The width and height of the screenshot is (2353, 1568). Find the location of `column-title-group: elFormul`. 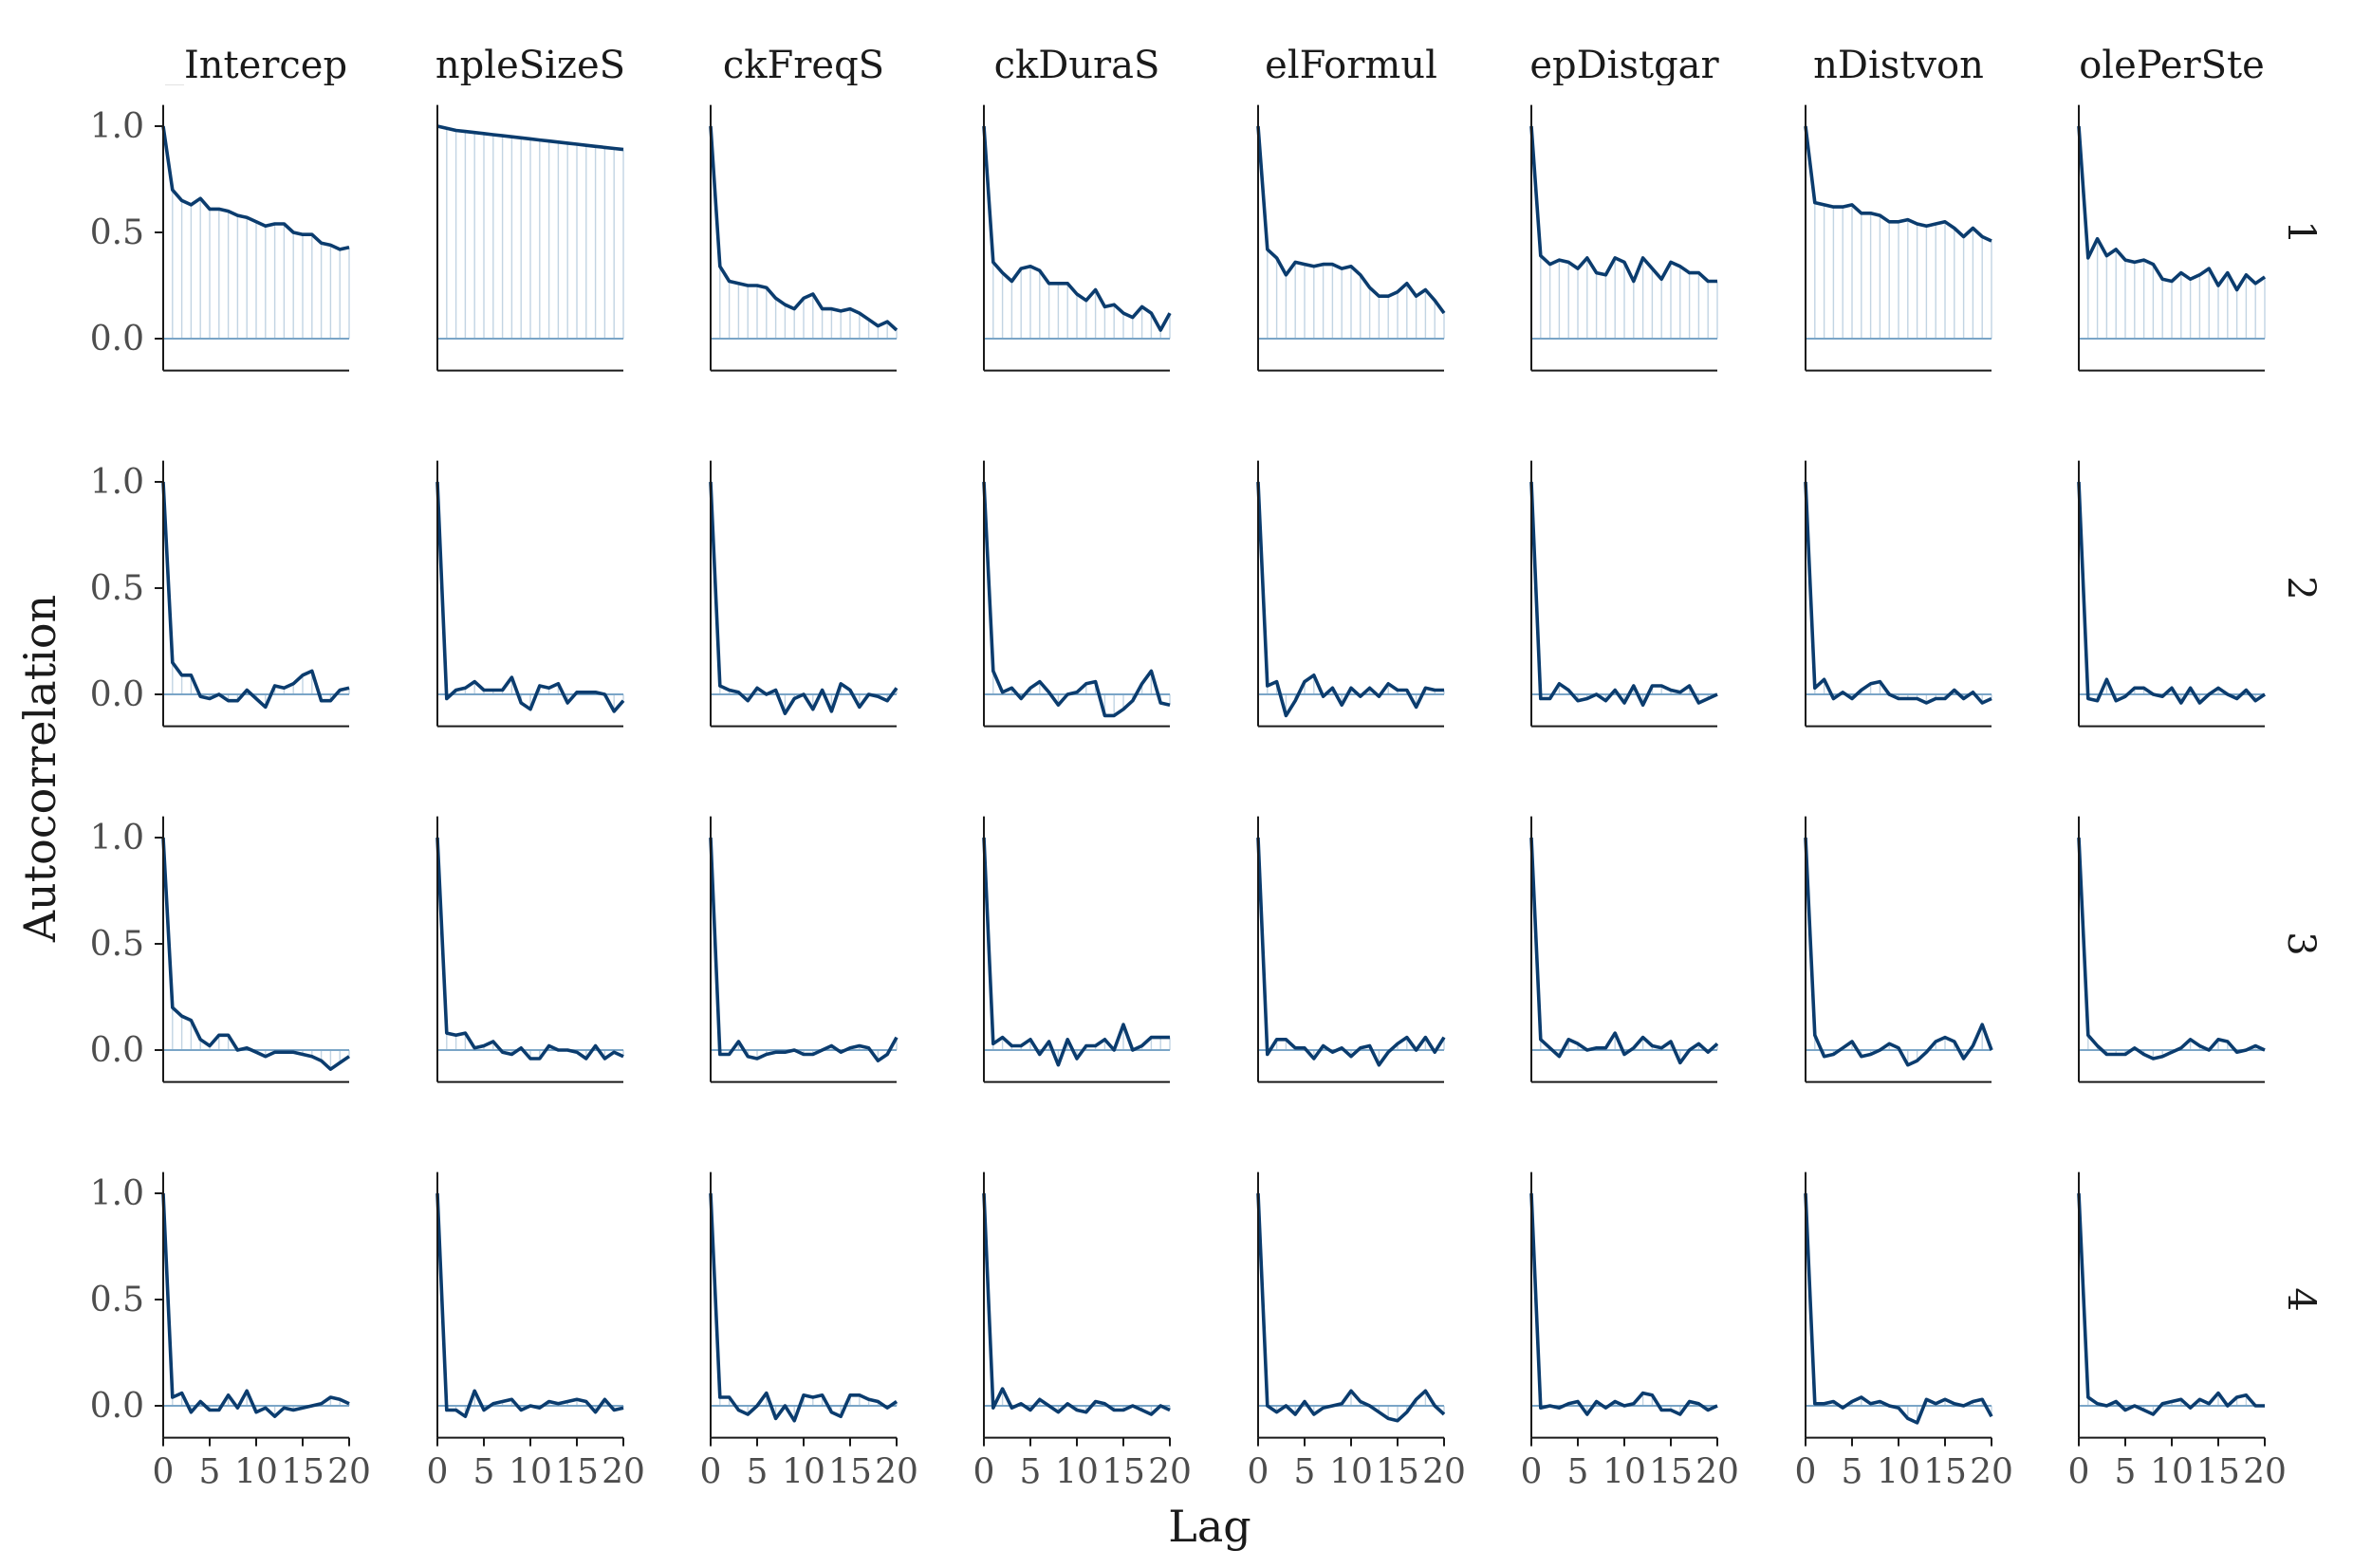

column-title-group: elFormul is located at coordinates (1351, 64).